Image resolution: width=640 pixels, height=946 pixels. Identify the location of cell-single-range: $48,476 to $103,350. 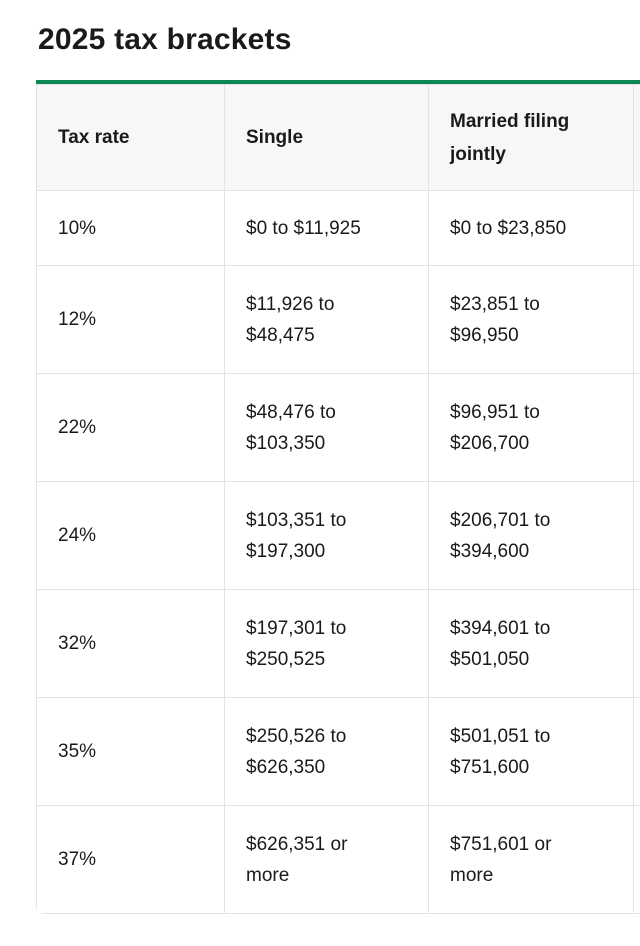
(327, 428).